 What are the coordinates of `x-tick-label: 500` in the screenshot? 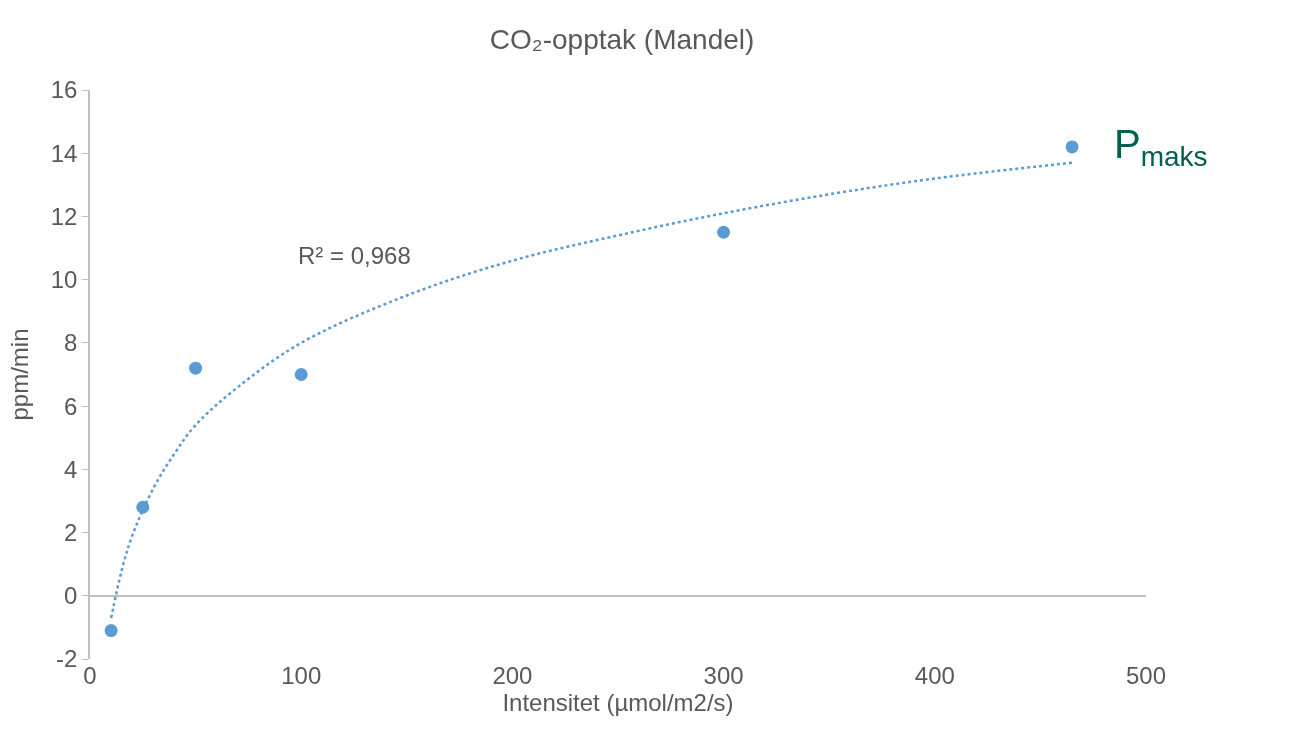 It's located at (1146, 675).